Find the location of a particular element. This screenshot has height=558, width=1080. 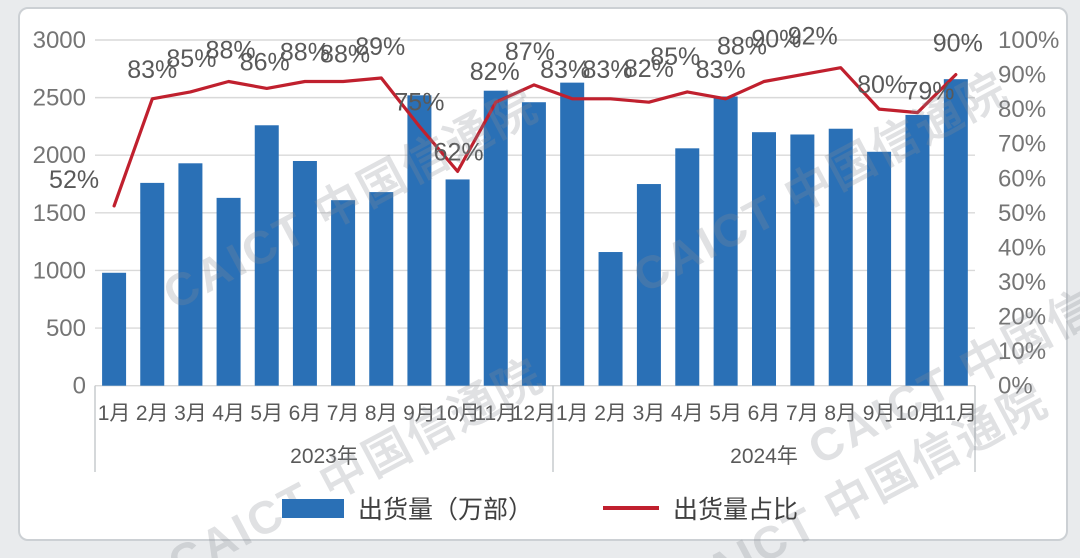

left-axis-tick-label: 2000 is located at coordinates (59, 155).